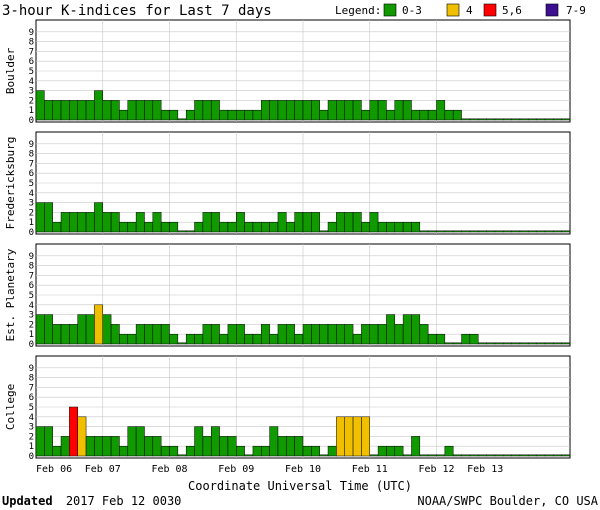  Describe the element at coordinates (10, 183) in the screenshot. I see `panel-label: Fredericksburg` at that location.